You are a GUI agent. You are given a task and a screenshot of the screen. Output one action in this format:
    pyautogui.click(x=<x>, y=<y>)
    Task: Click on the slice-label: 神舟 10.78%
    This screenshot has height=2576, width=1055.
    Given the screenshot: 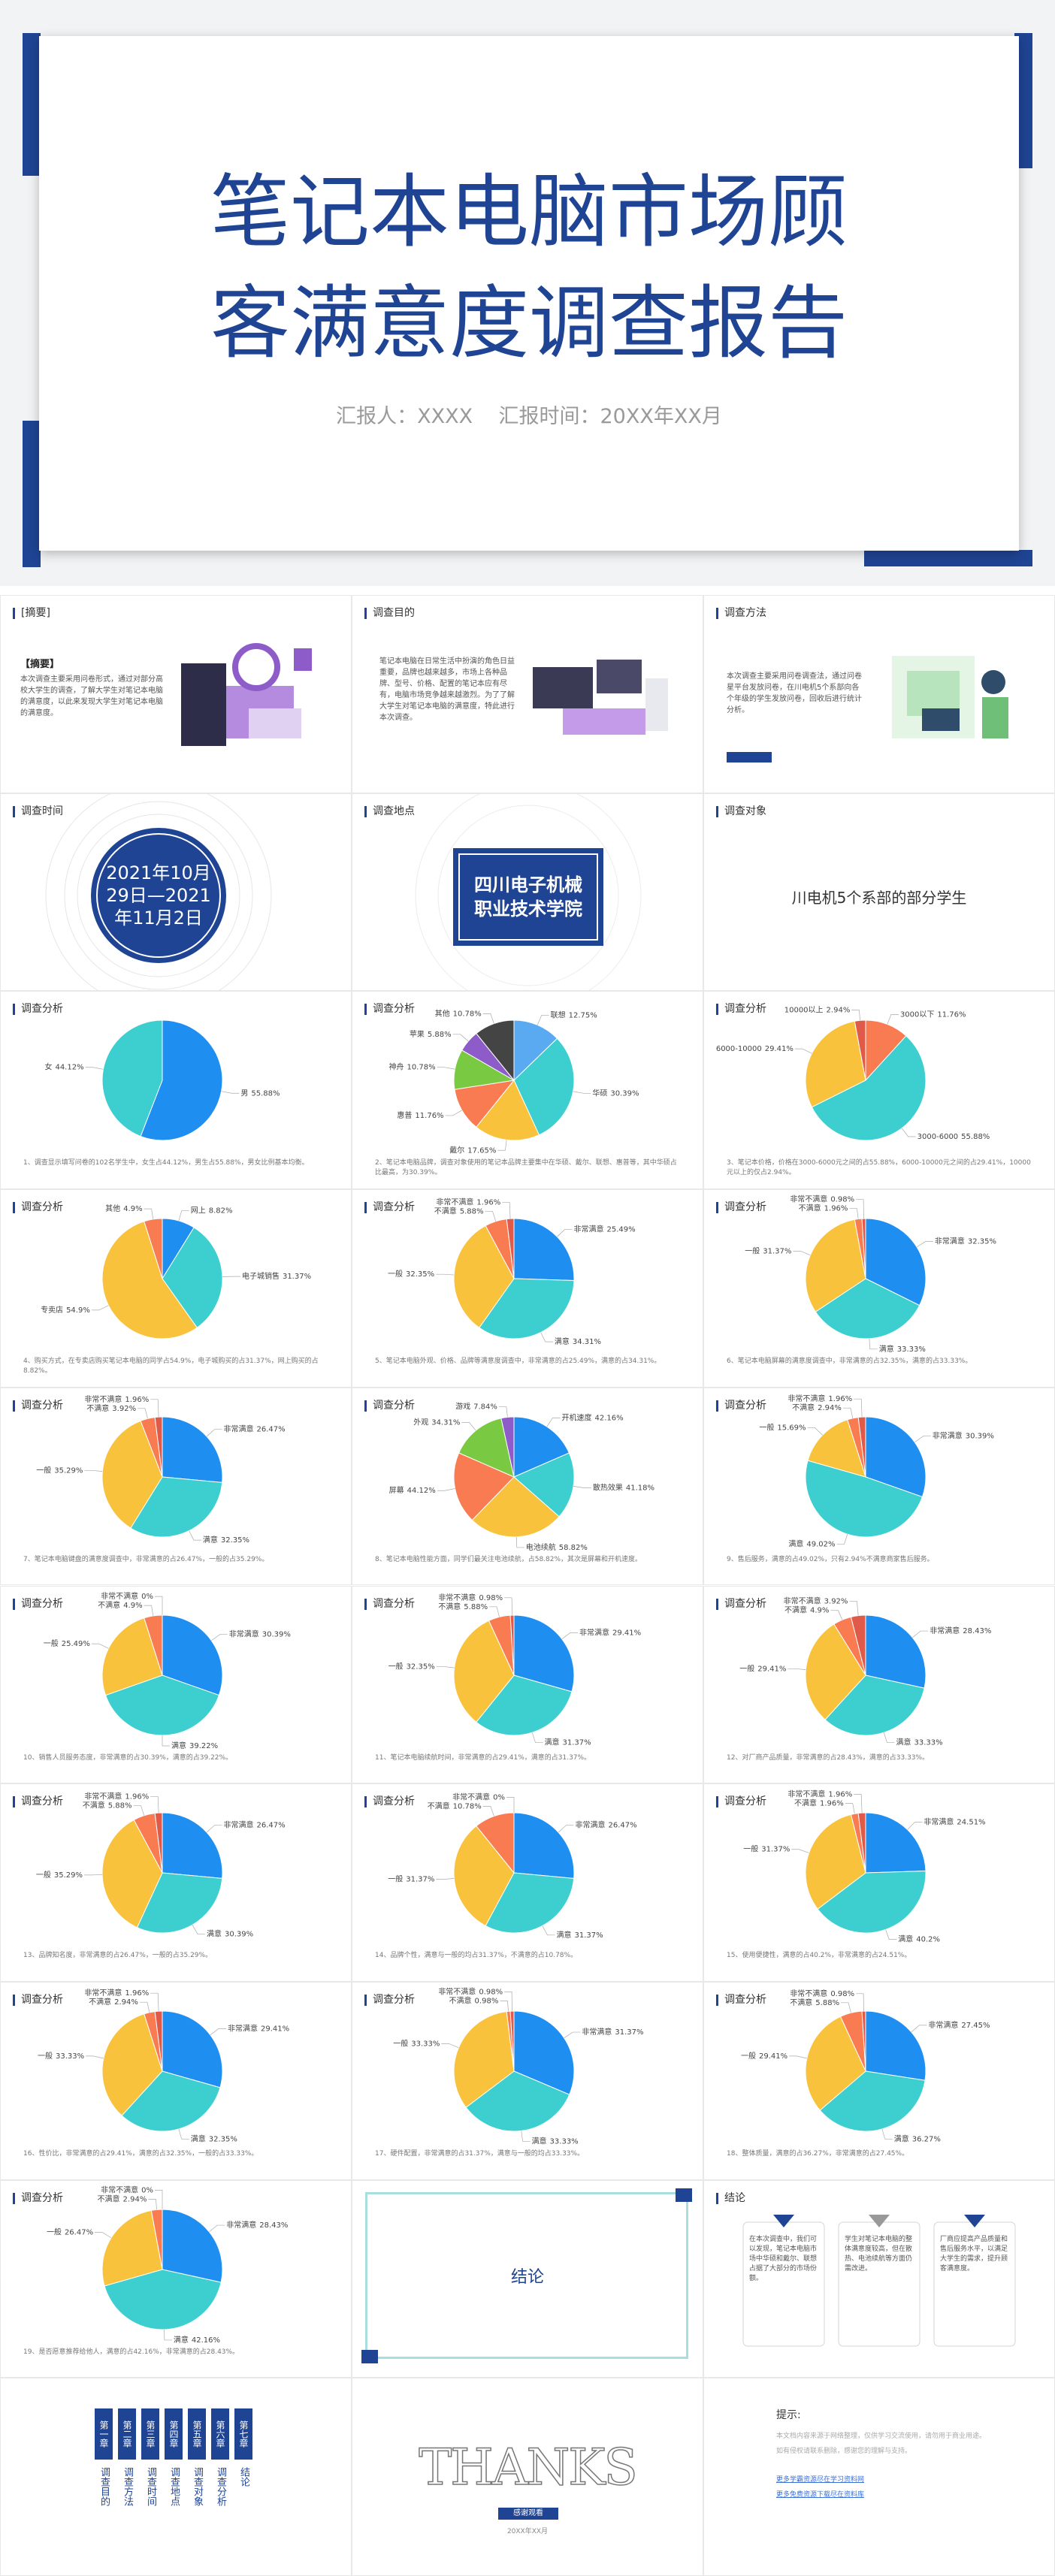 What is the action you would take?
    pyautogui.click(x=411, y=1067)
    